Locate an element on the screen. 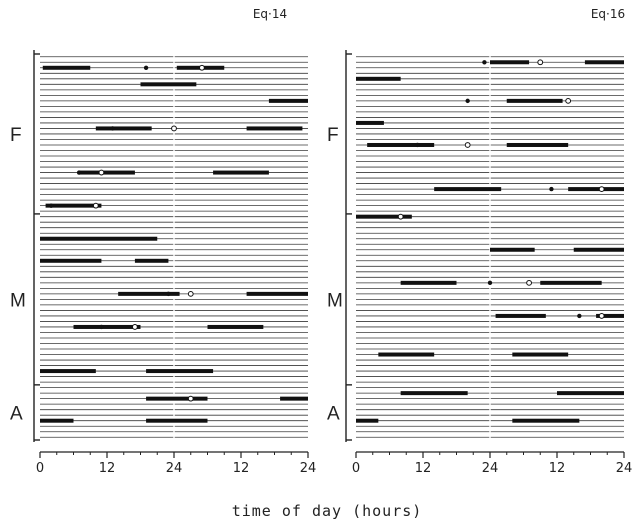  panel-title: Eq·14 is located at coordinates (270, 14).